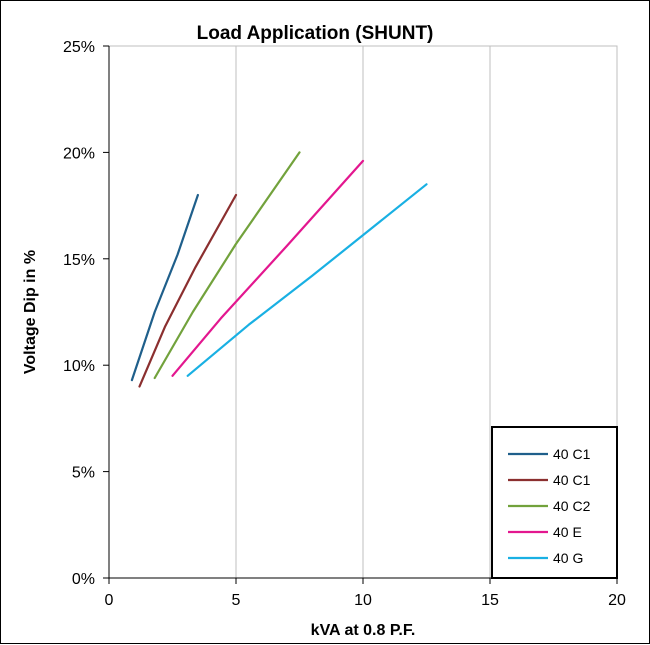 The height and width of the screenshot is (645, 650). I want to click on legend-label-3: 40 C2, so click(572, 506).